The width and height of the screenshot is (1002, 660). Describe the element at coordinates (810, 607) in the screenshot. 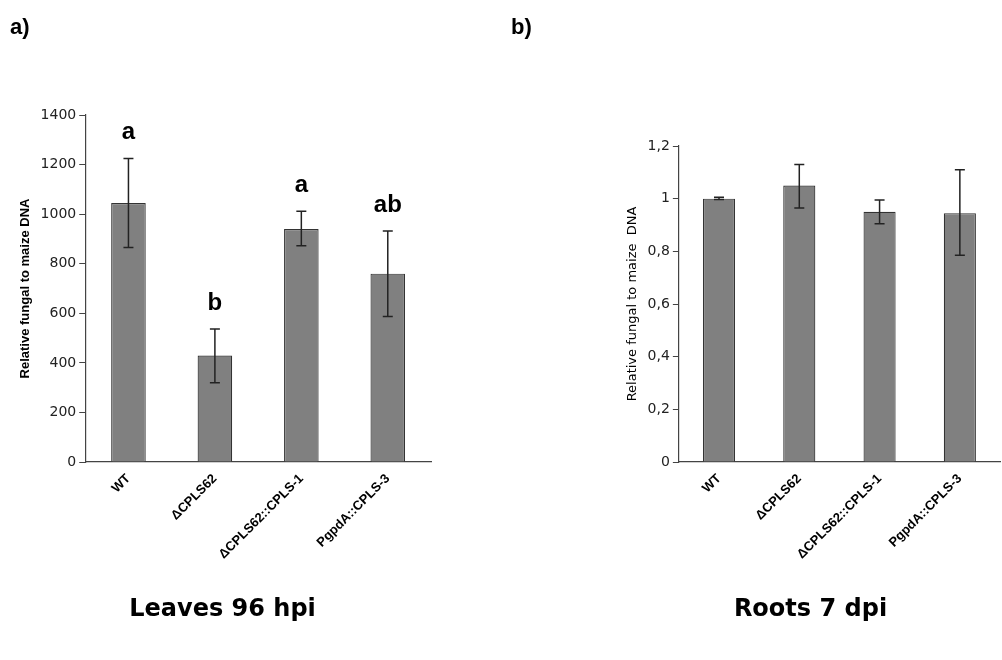

I see `text: Roots 7 dpi` at that location.